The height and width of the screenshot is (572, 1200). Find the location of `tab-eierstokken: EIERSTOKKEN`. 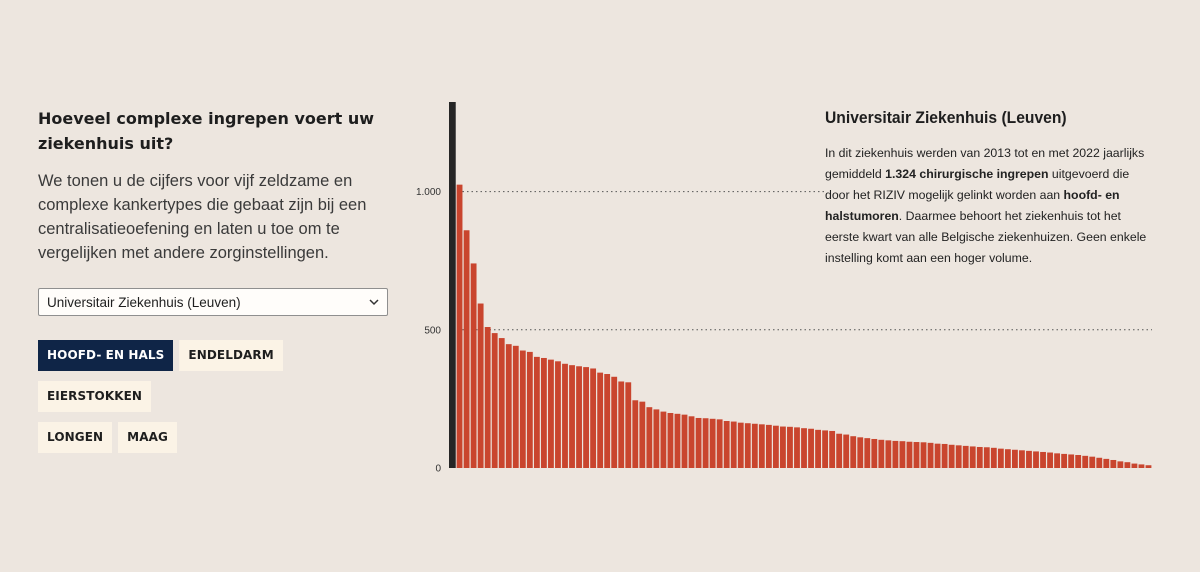

tab-eierstokken: EIERSTOKKEN is located at coordinates (95, 396).